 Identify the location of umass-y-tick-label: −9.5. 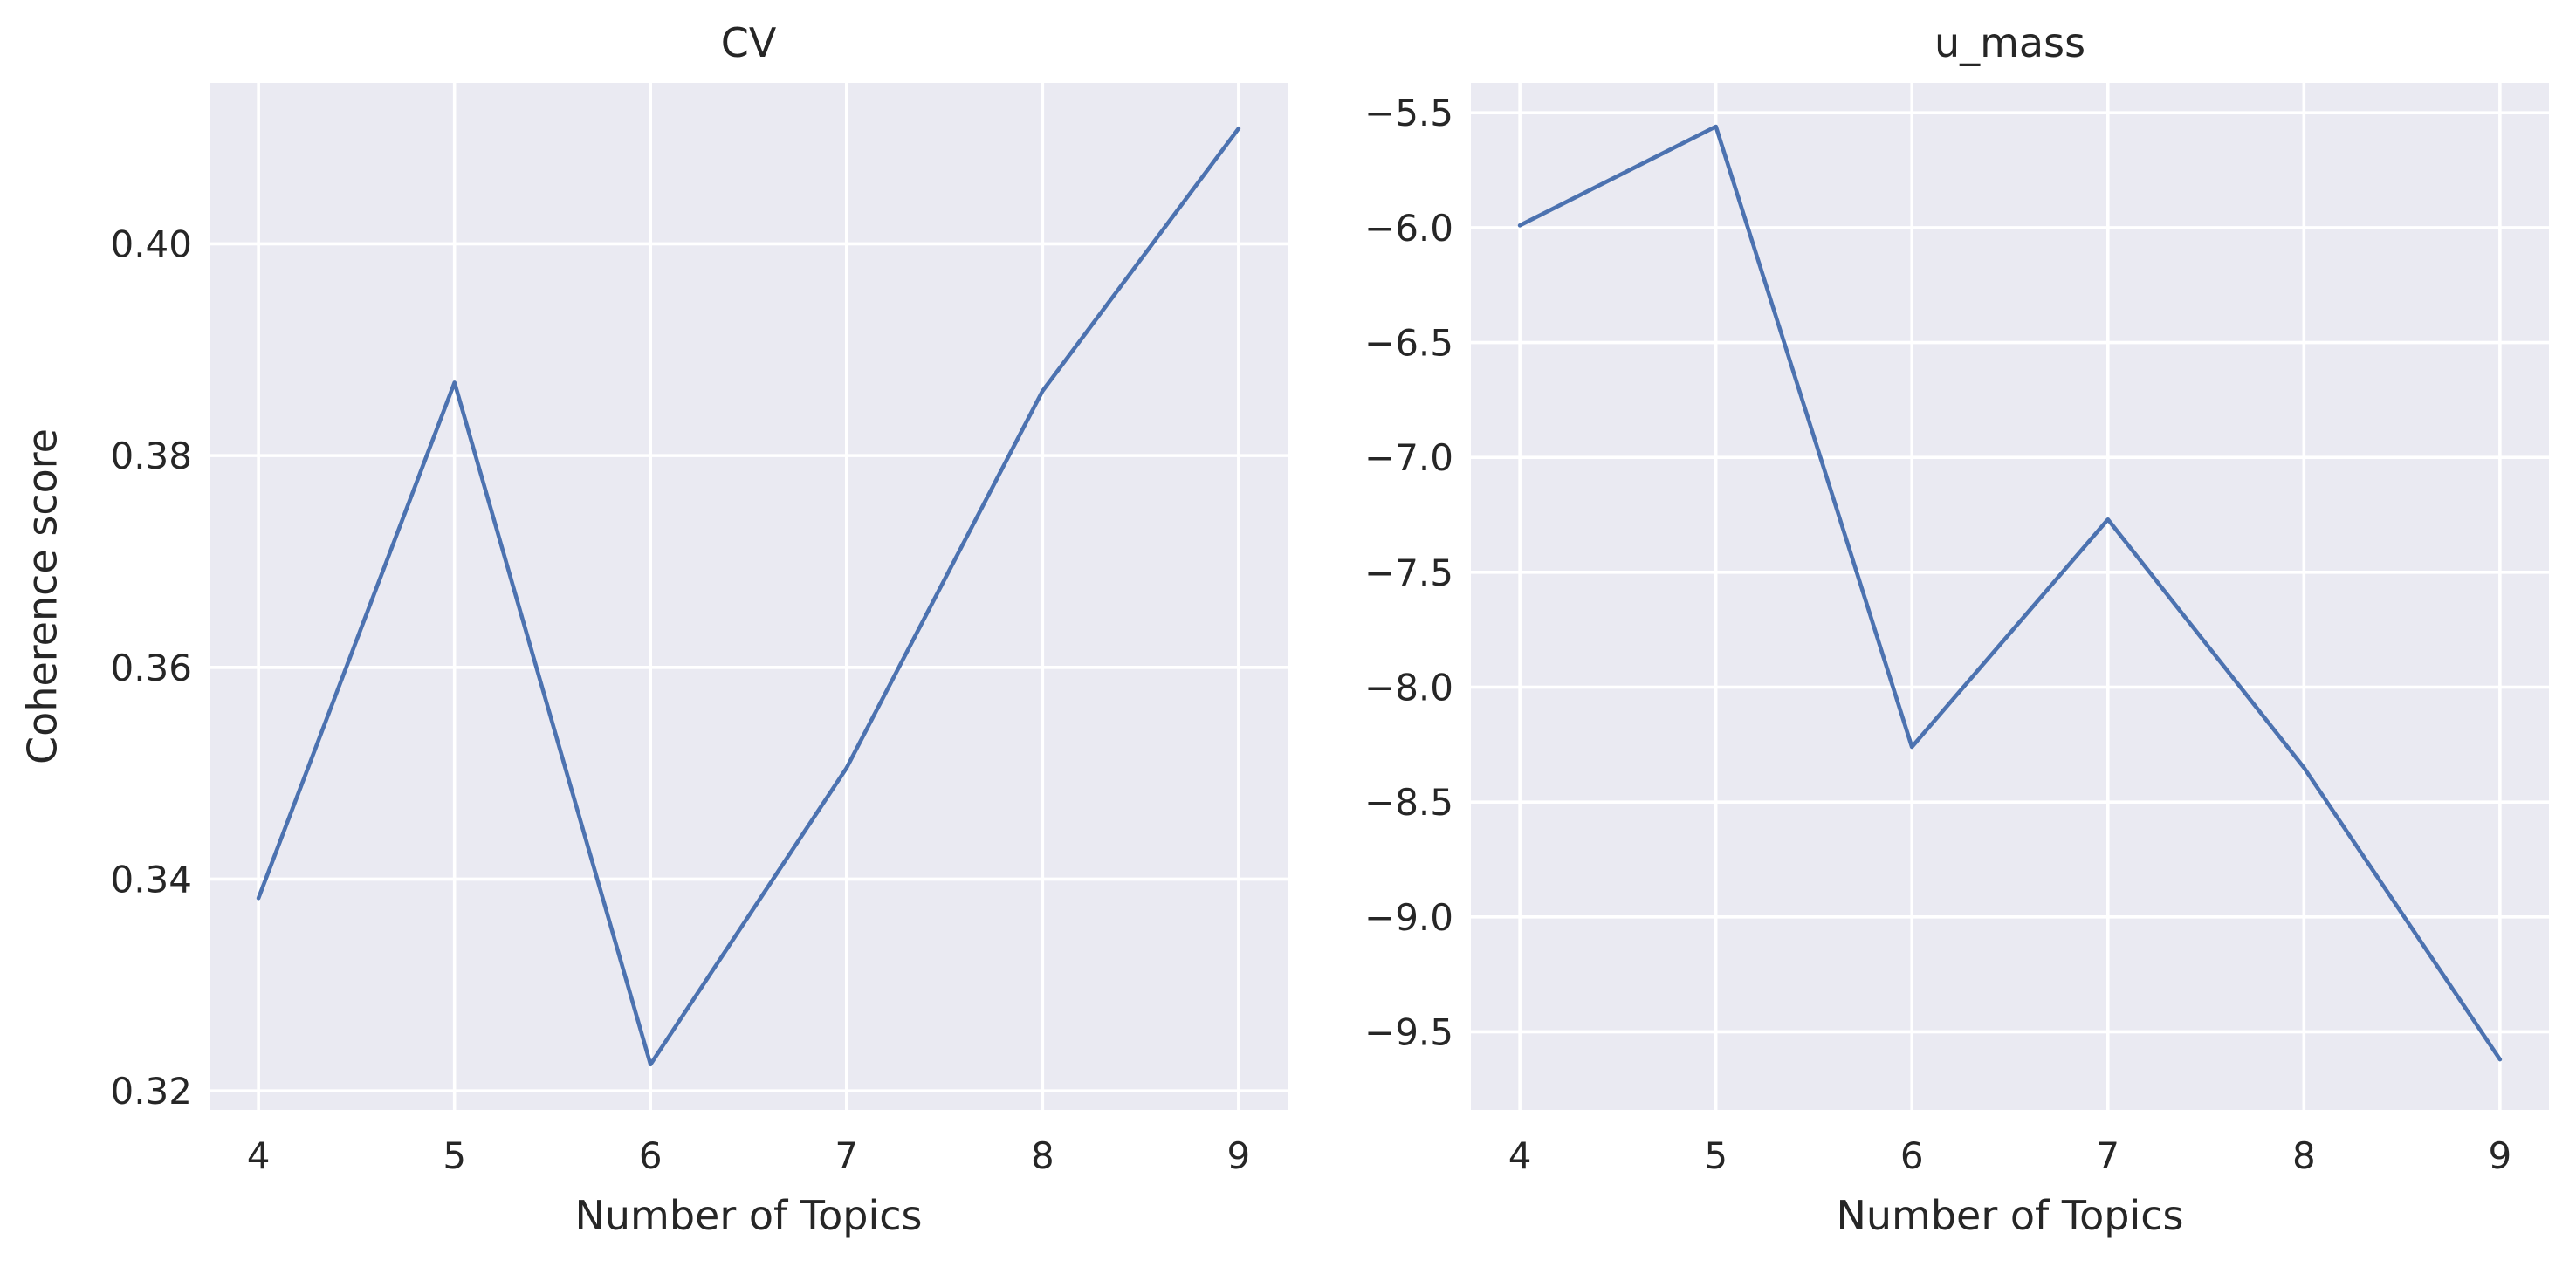
(1408, 1031).